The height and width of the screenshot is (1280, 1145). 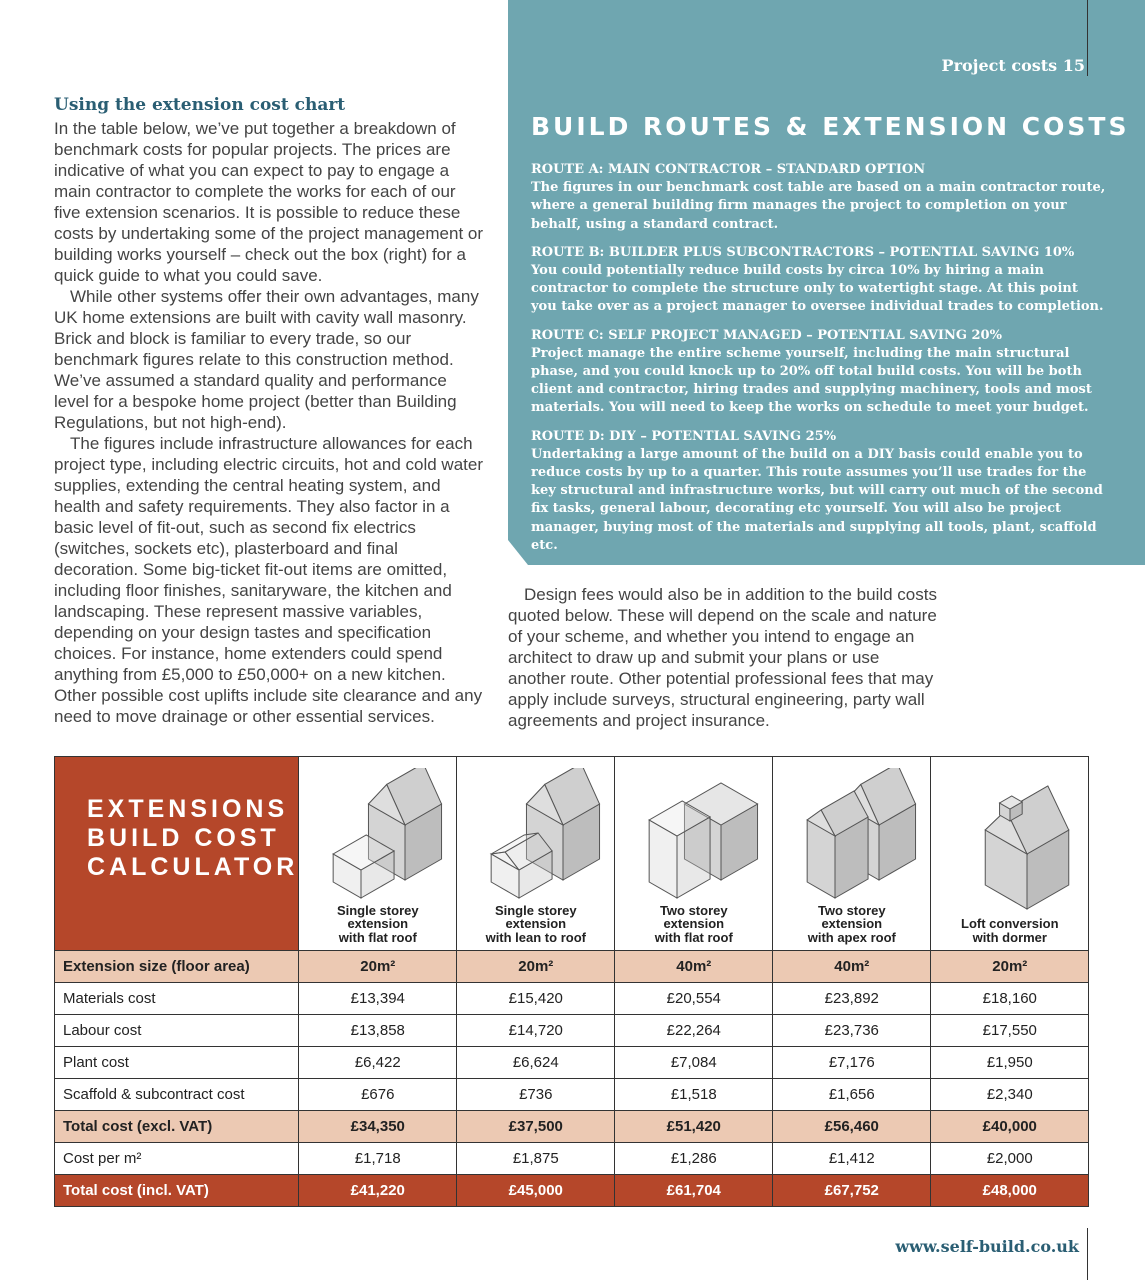 What do you see at coordinates (694, 1190) in the screenshot?
I see `cell: £61,704` at bounding box center [694, 1190].